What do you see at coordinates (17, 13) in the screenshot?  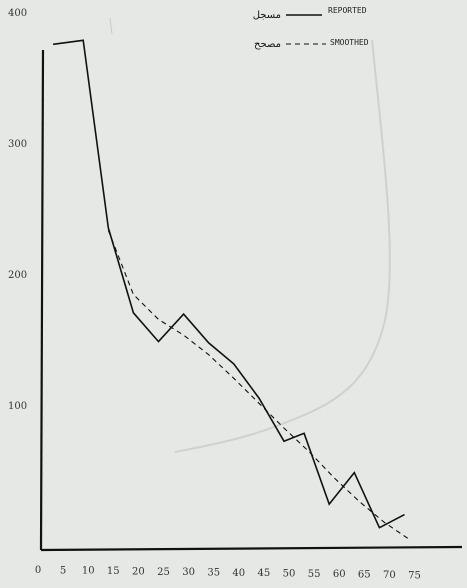 I see `y-tick-label: 400` at bounding box center [17, 13].